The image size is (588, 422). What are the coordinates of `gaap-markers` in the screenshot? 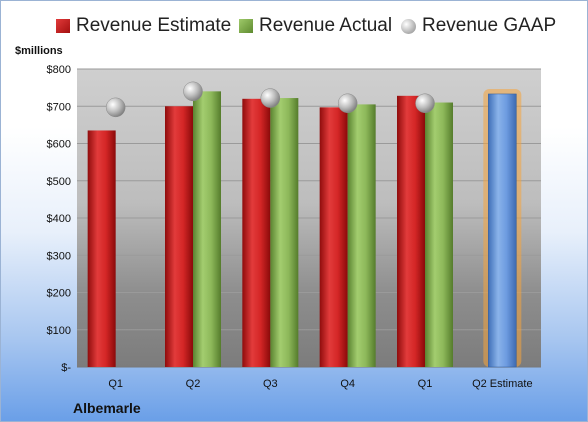 It's located at (270, 99).